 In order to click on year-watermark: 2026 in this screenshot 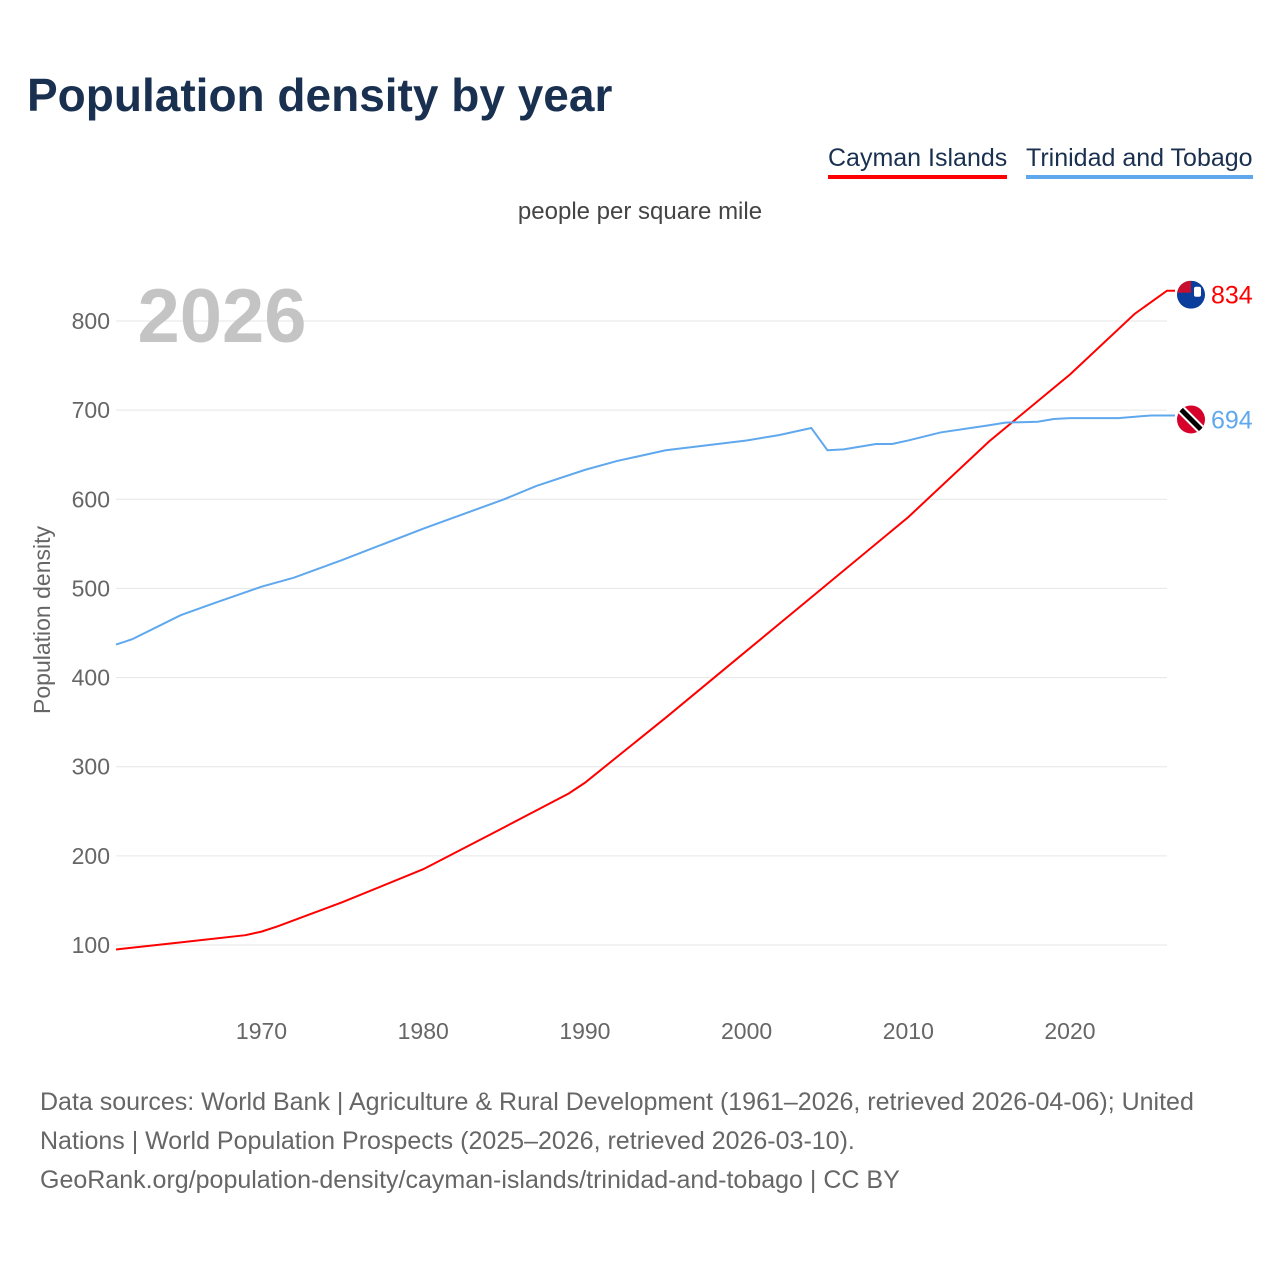, I will do `click(221, 316)`.